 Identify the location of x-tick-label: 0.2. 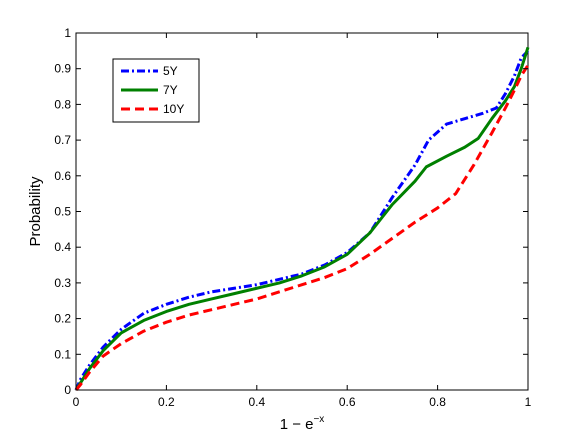
(166, 402).